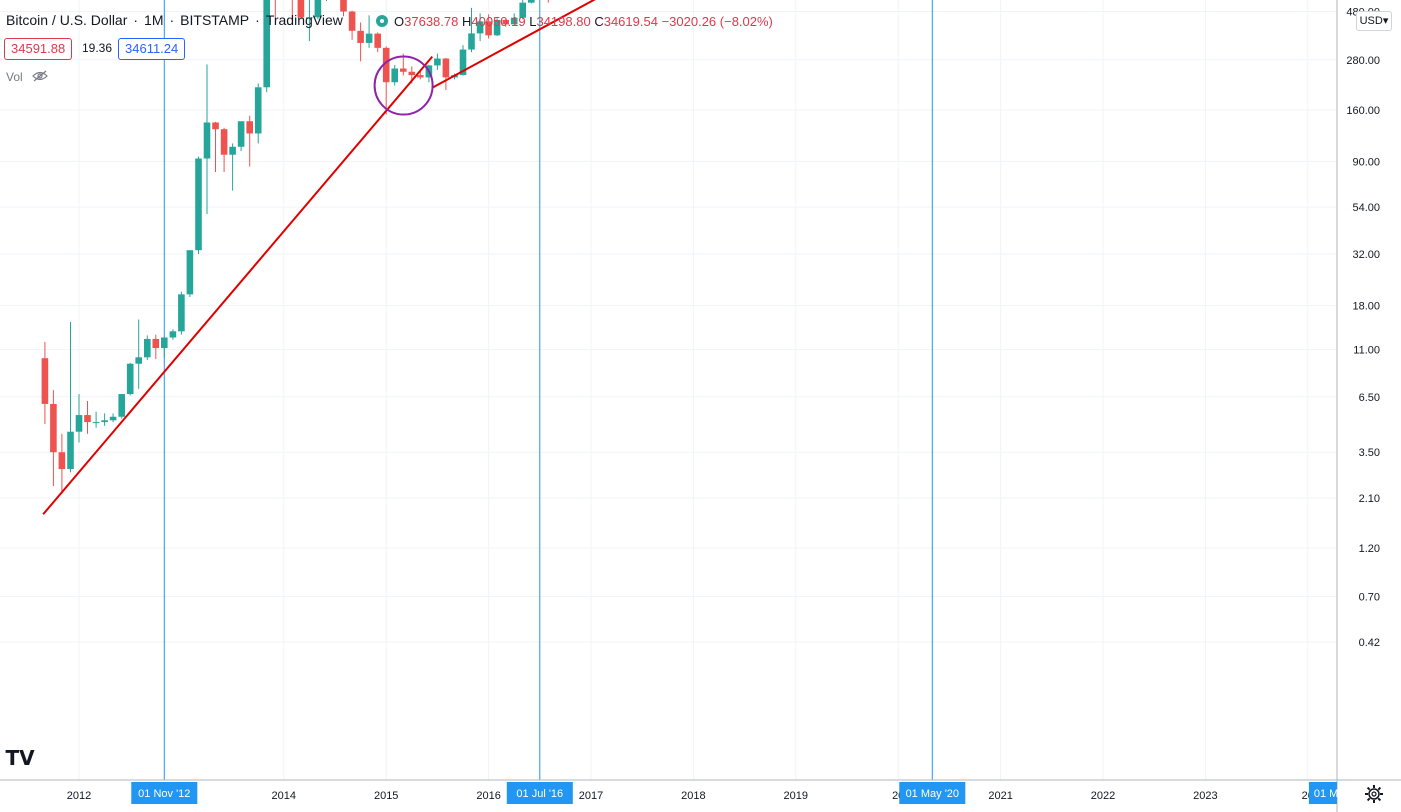 Image resolution: width=1401 pixels, height=812 pixels. I want to click on x-tick-label: 2014, so click(284, 796).